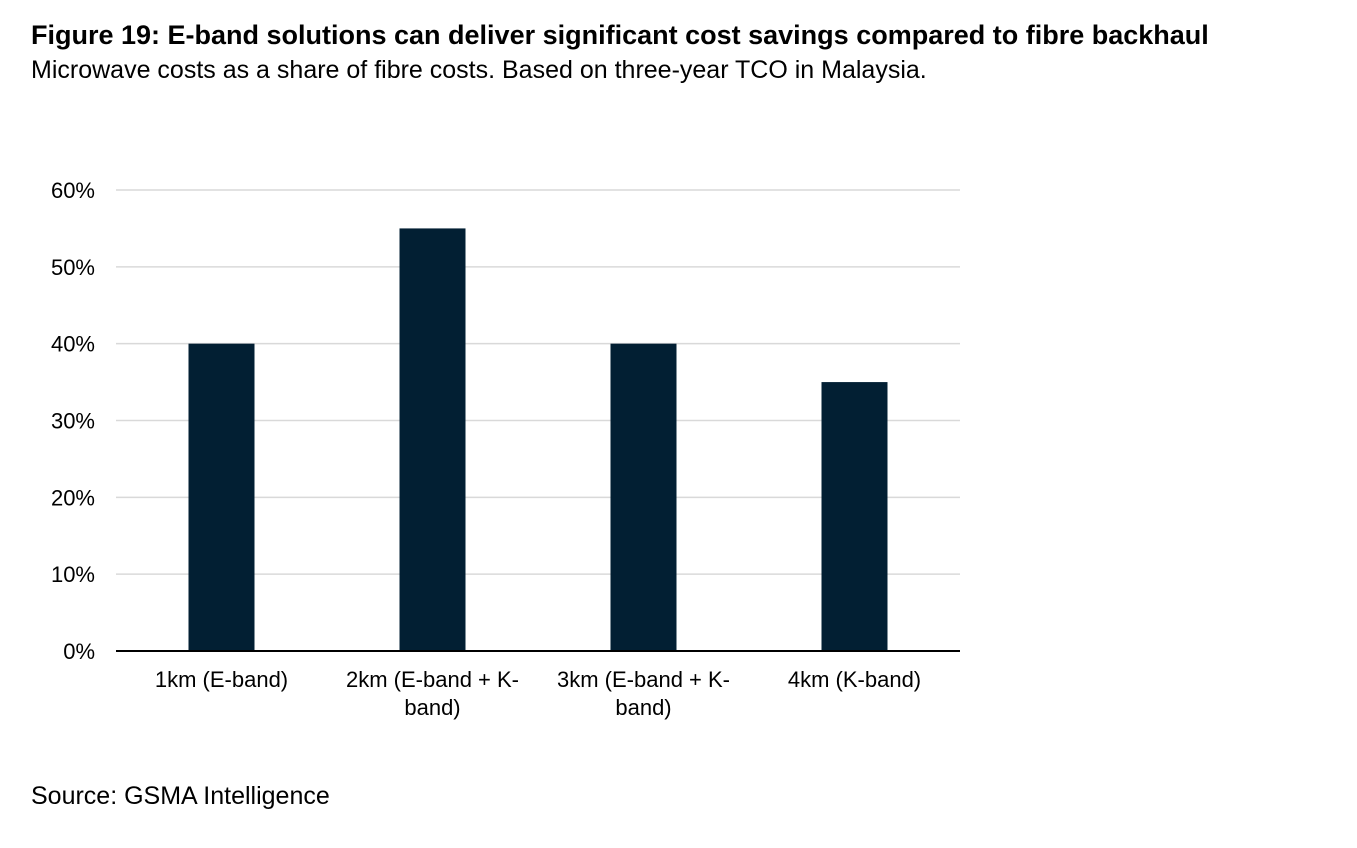 Image resolution: width=1357 pixels, height=848 pixels. I want to click on y-tick-label: 40%, so click(73, 344).